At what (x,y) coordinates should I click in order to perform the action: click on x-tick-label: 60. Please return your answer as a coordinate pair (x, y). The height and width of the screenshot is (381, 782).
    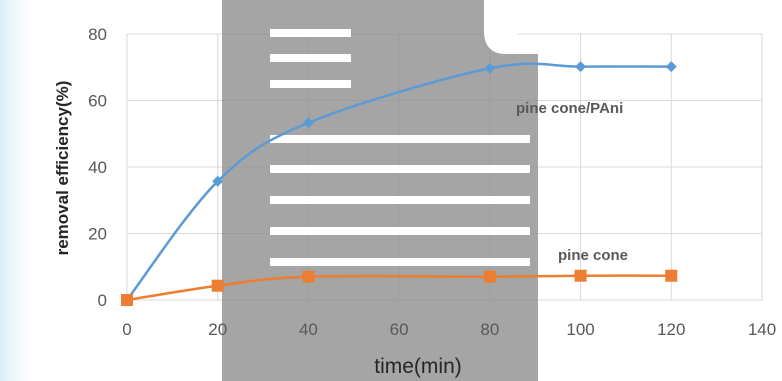
    Looking at the image, I should click on (399, 329).